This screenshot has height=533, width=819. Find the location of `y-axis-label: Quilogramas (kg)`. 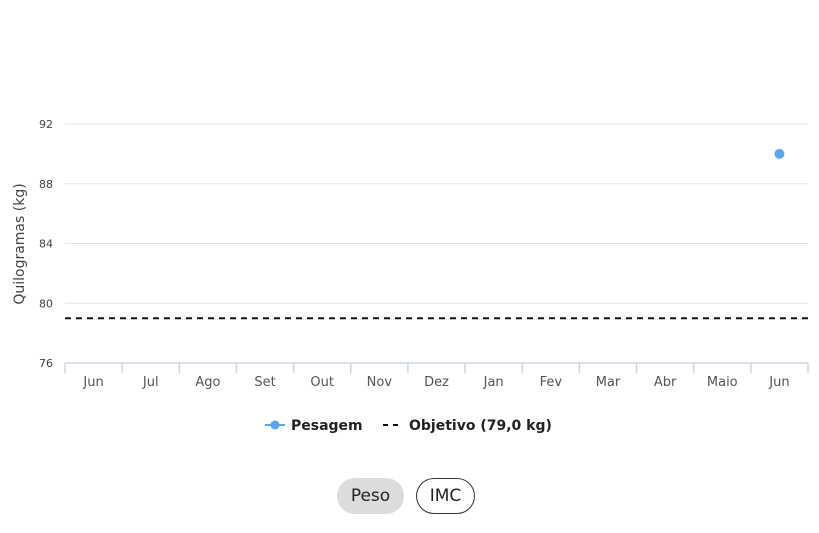

y-axis-label: Quilogramas (kg) is located at coordinates (20, 243).